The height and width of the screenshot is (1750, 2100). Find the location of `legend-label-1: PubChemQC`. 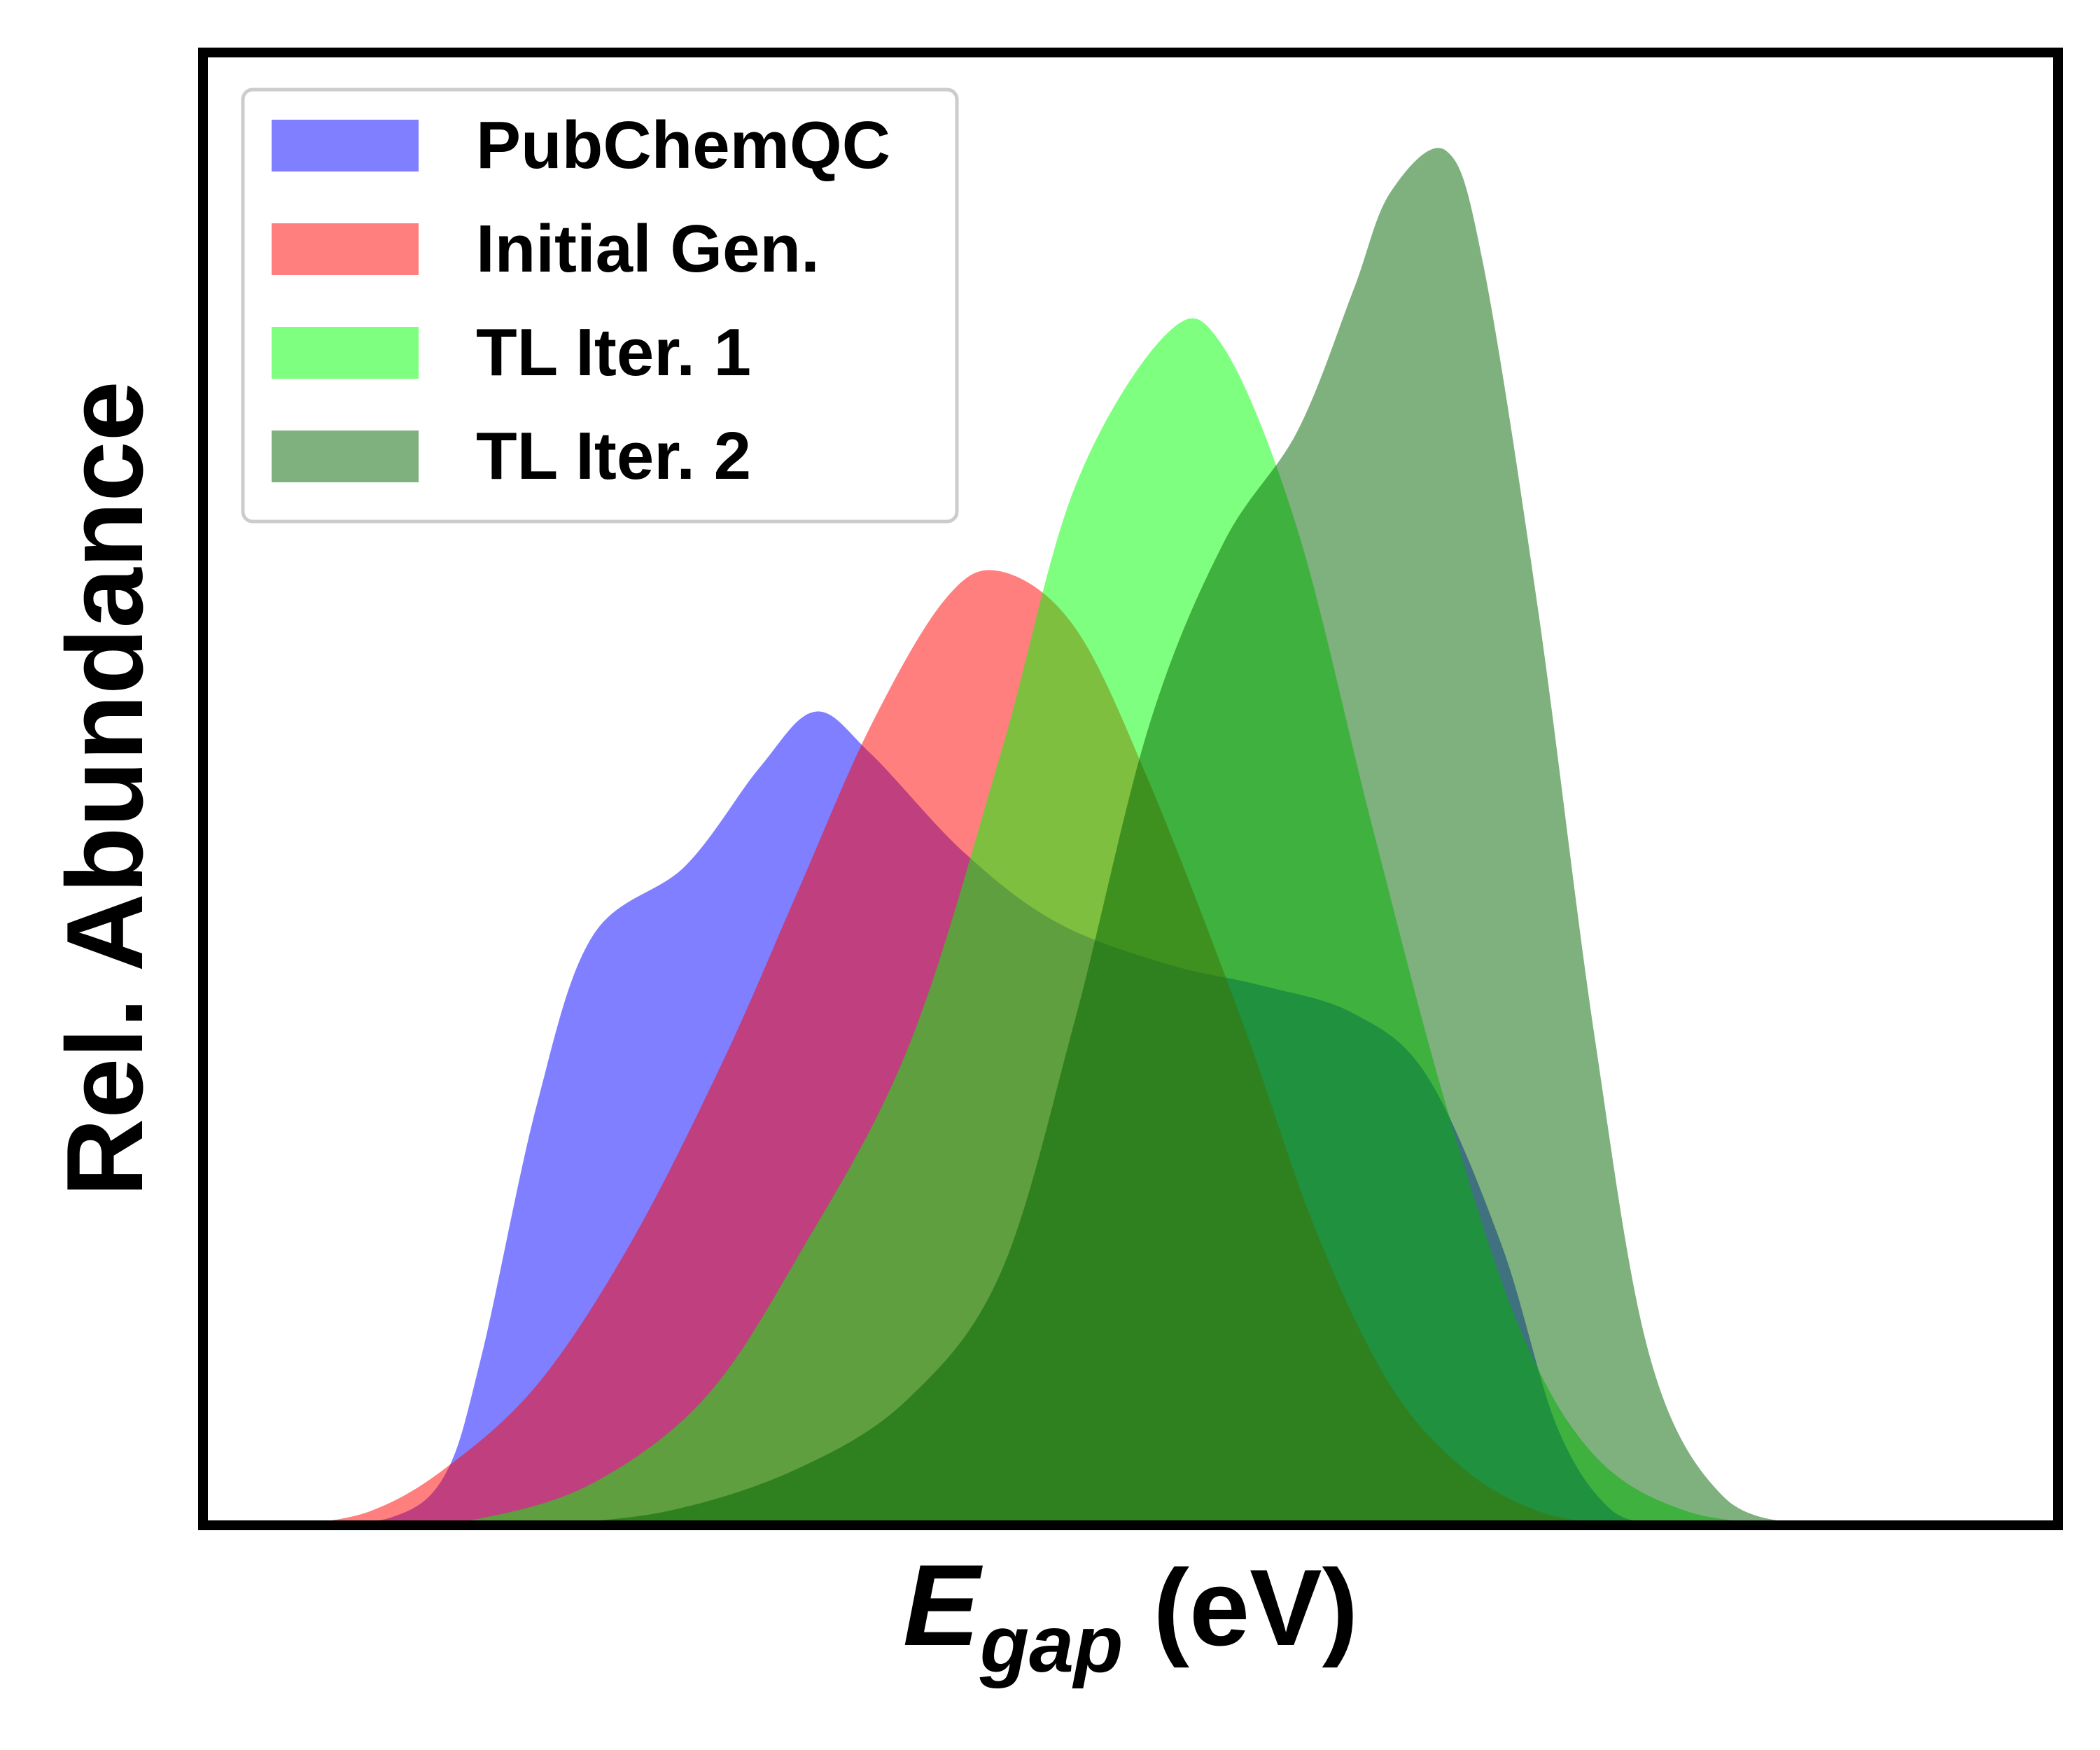

legend-label-1: PubChemQC is located at coordinates (683, 145).